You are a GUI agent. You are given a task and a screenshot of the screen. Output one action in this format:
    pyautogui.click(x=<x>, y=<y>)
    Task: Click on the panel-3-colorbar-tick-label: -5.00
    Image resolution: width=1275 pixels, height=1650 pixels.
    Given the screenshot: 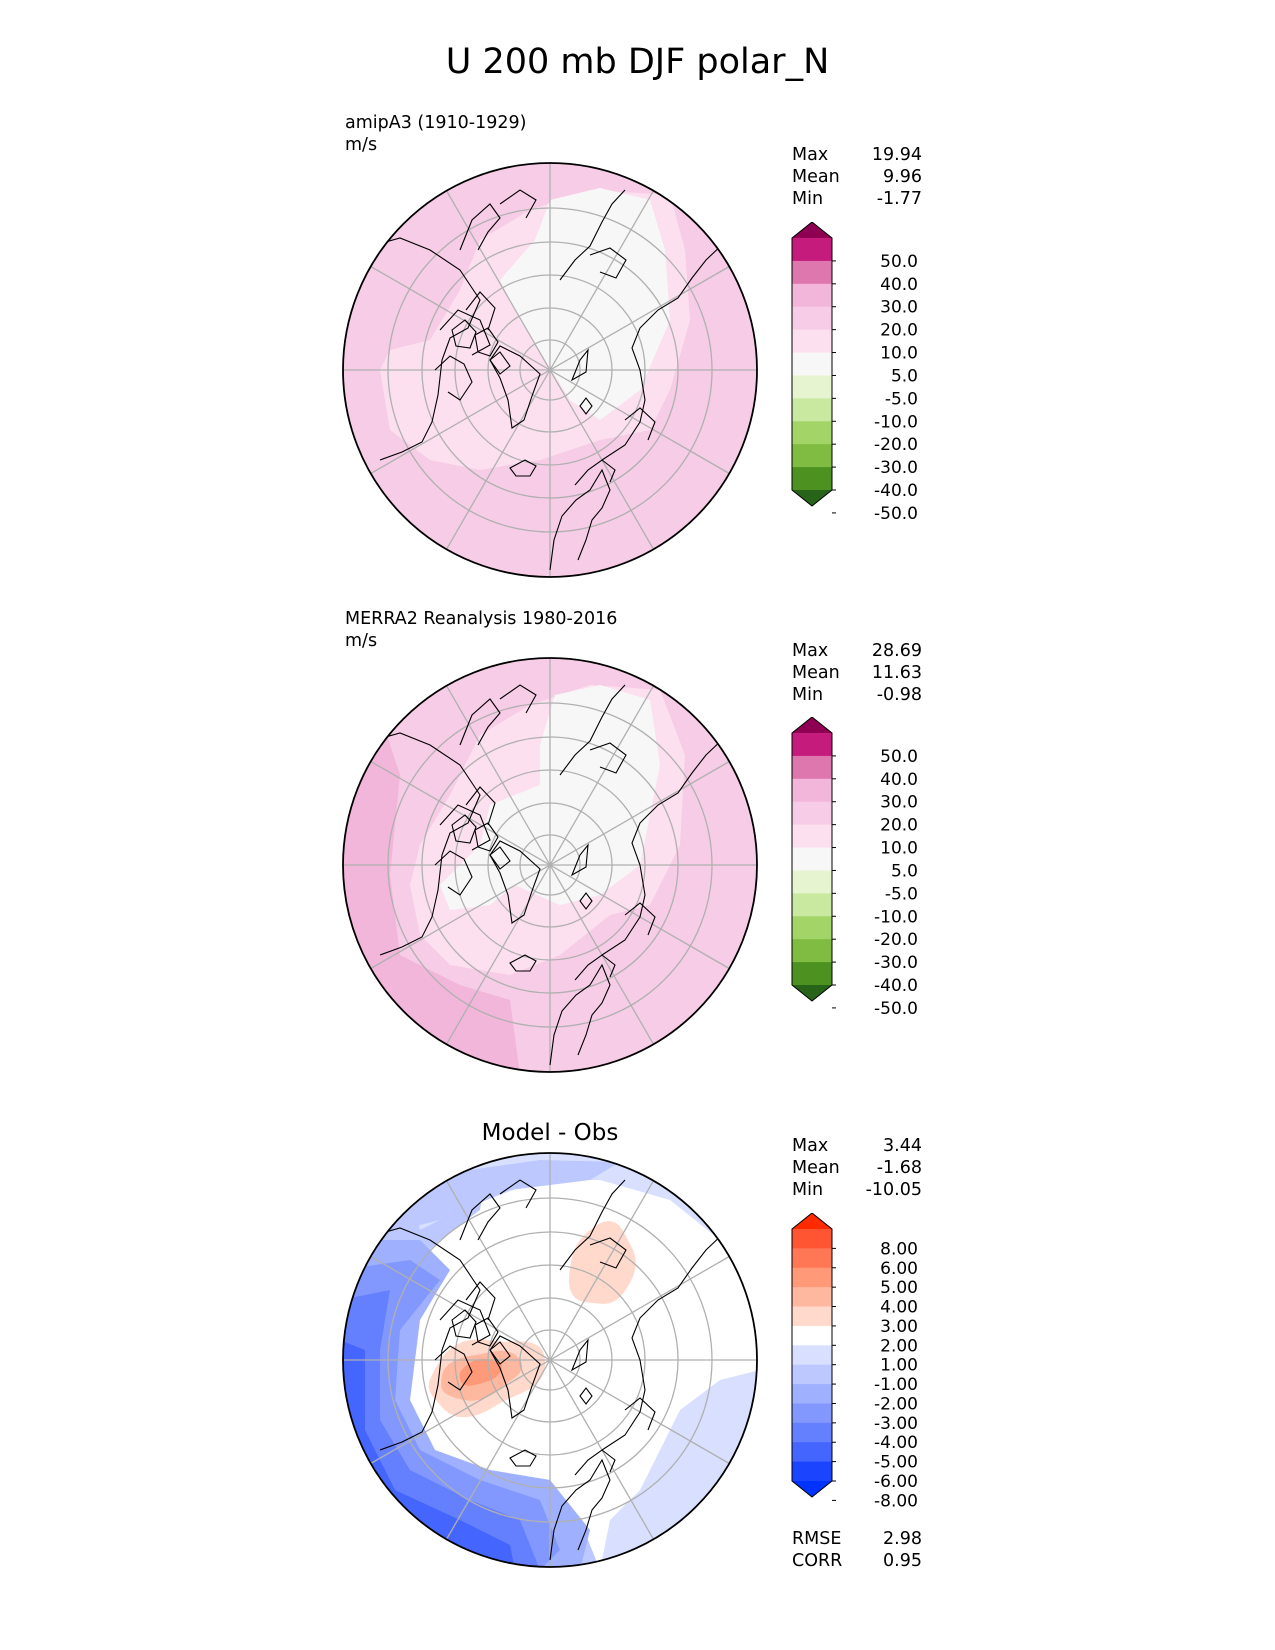 What is the action you would take?
    pyautogui.click(x=896, y=1463)
    